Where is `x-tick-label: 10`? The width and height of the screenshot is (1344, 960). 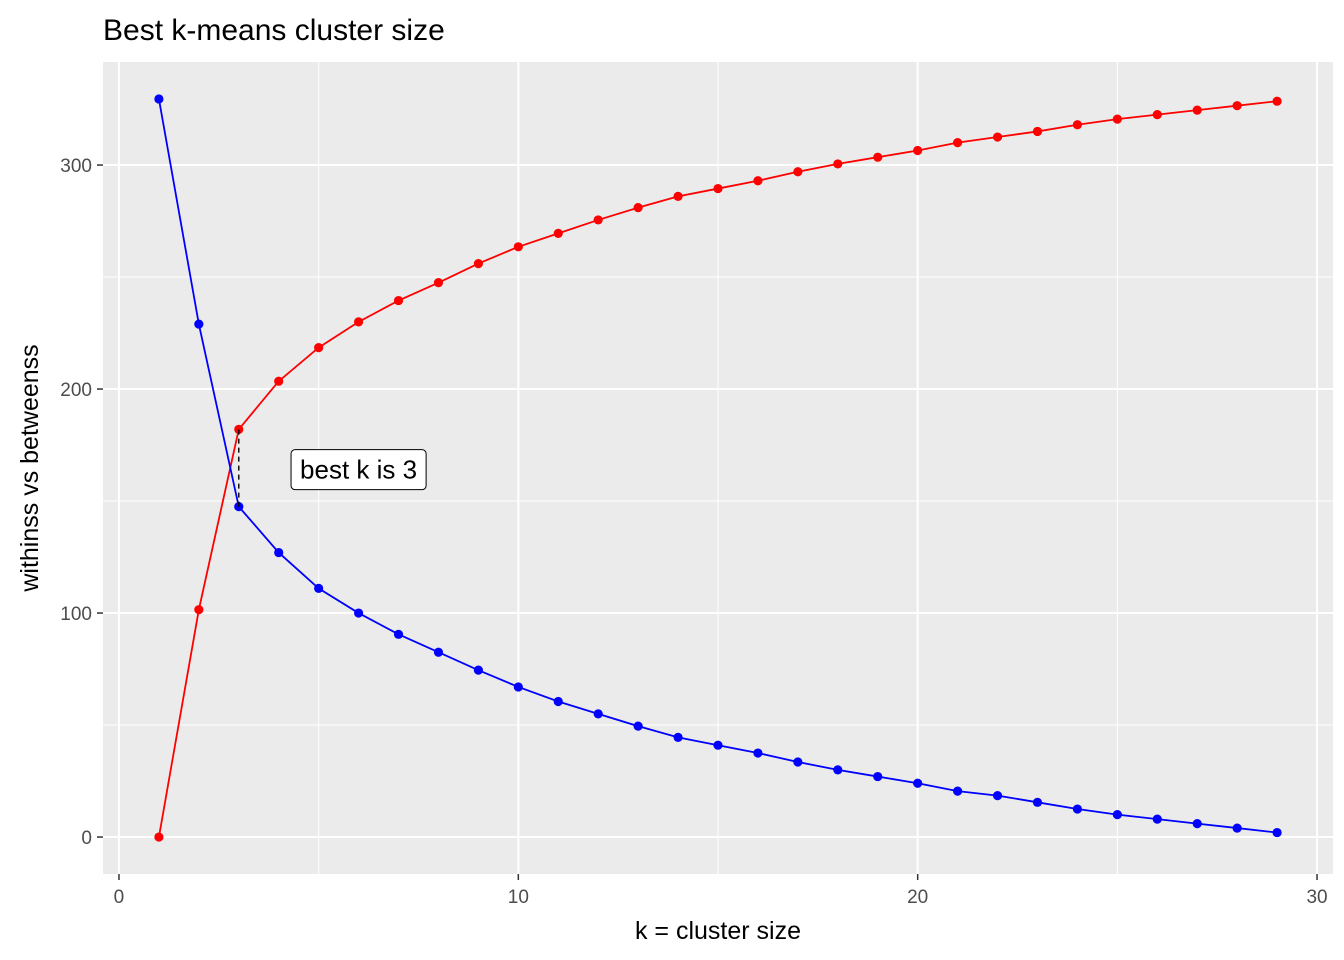 x-tick-label: 10 is located at coordinates (518, 897).